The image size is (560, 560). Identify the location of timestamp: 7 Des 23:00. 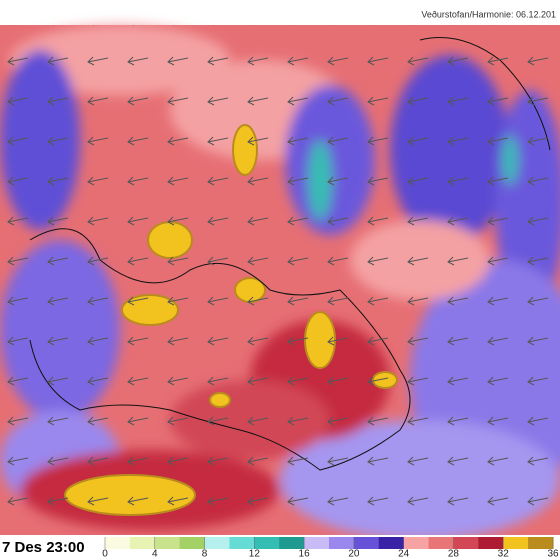
(43, 547).